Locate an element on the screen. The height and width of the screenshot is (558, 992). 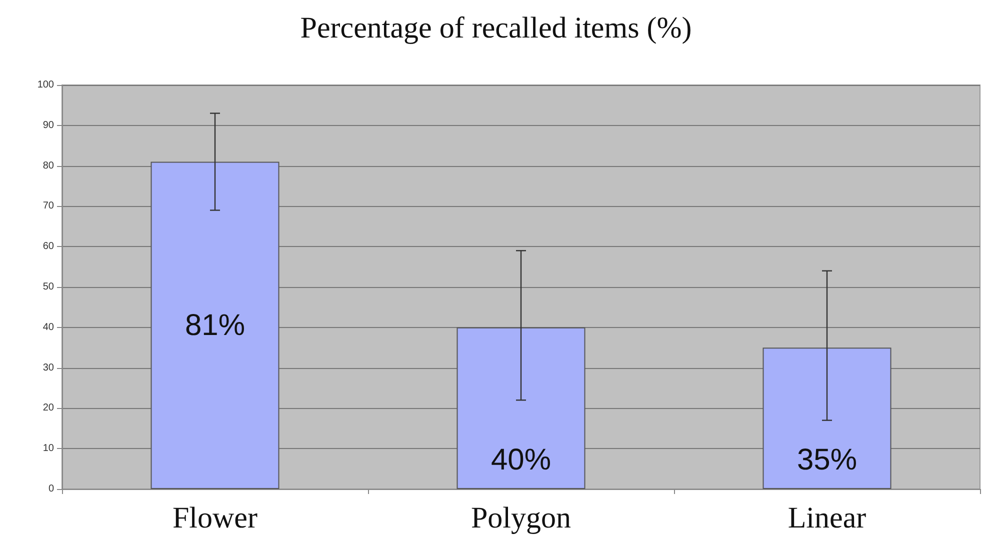
y-tick-label: 10 is located at coordinates (48, 448).